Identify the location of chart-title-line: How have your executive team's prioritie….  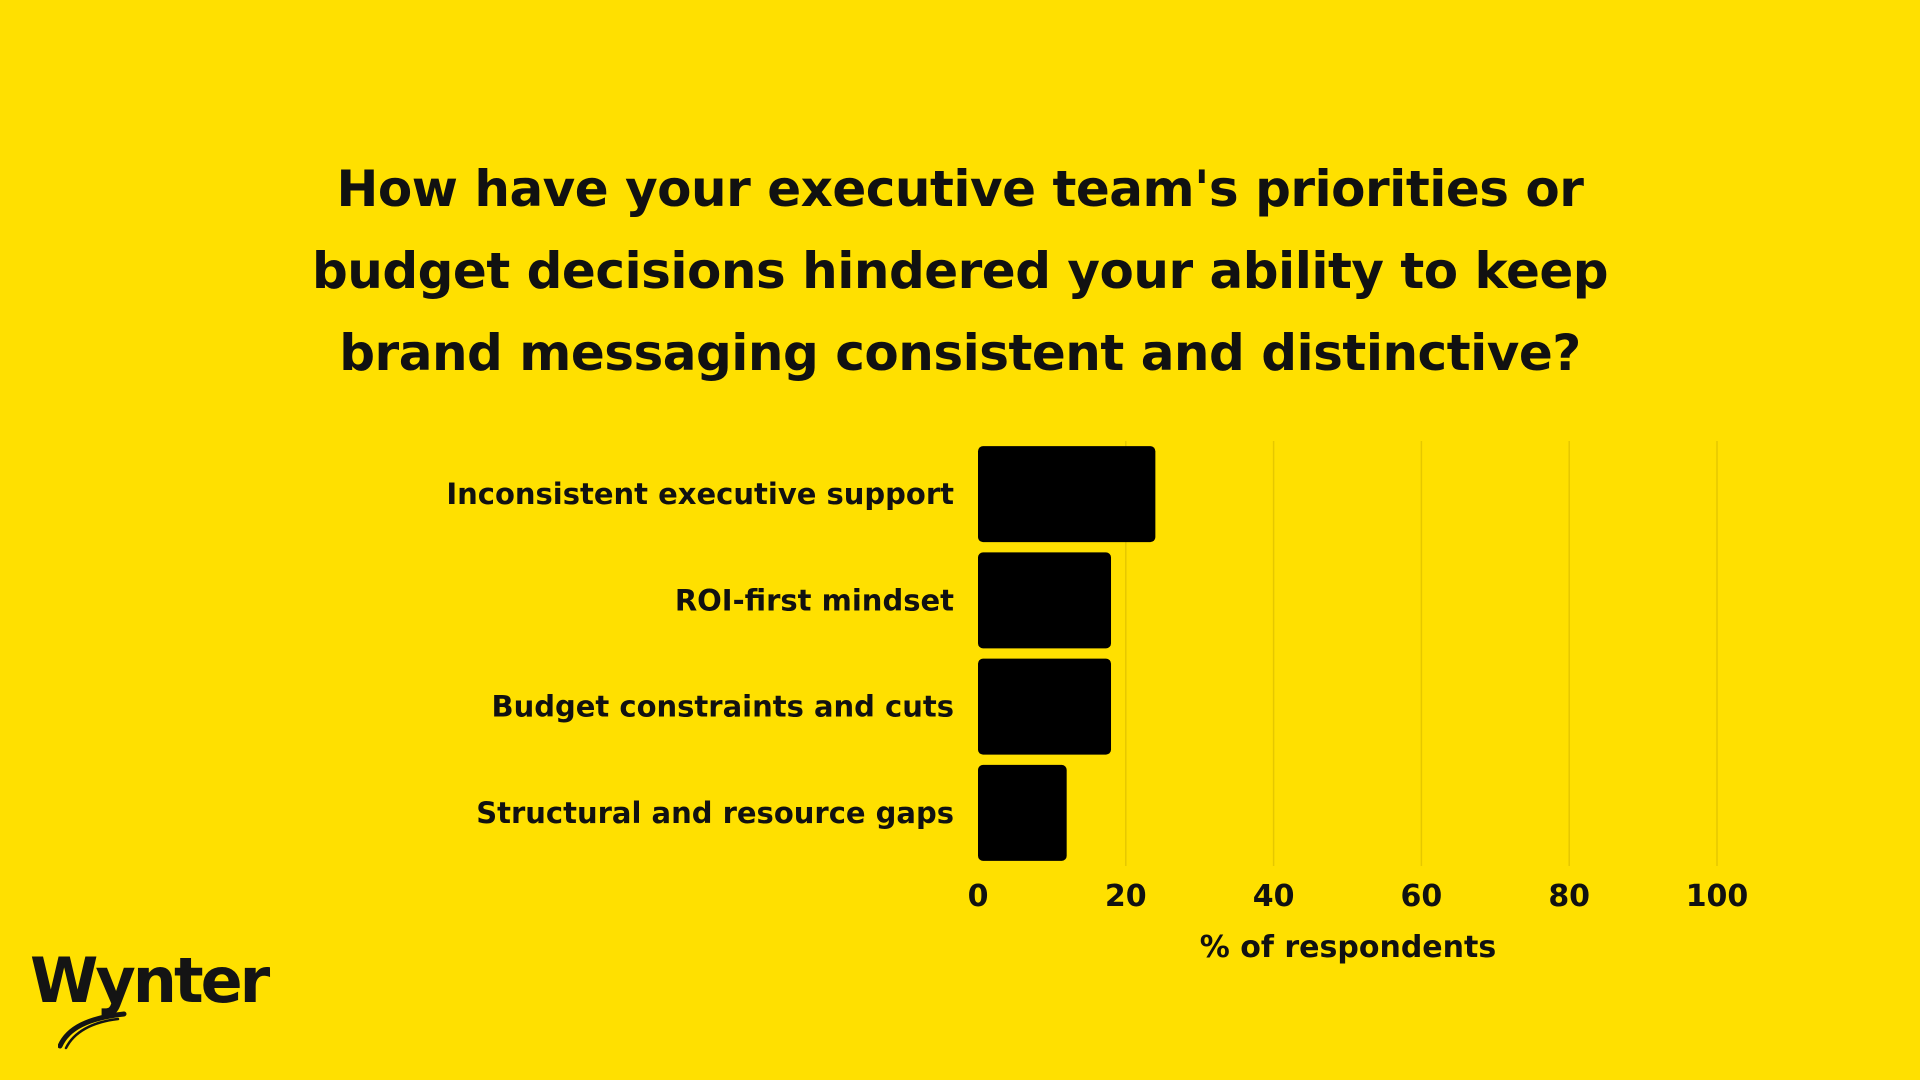
(960, 189).